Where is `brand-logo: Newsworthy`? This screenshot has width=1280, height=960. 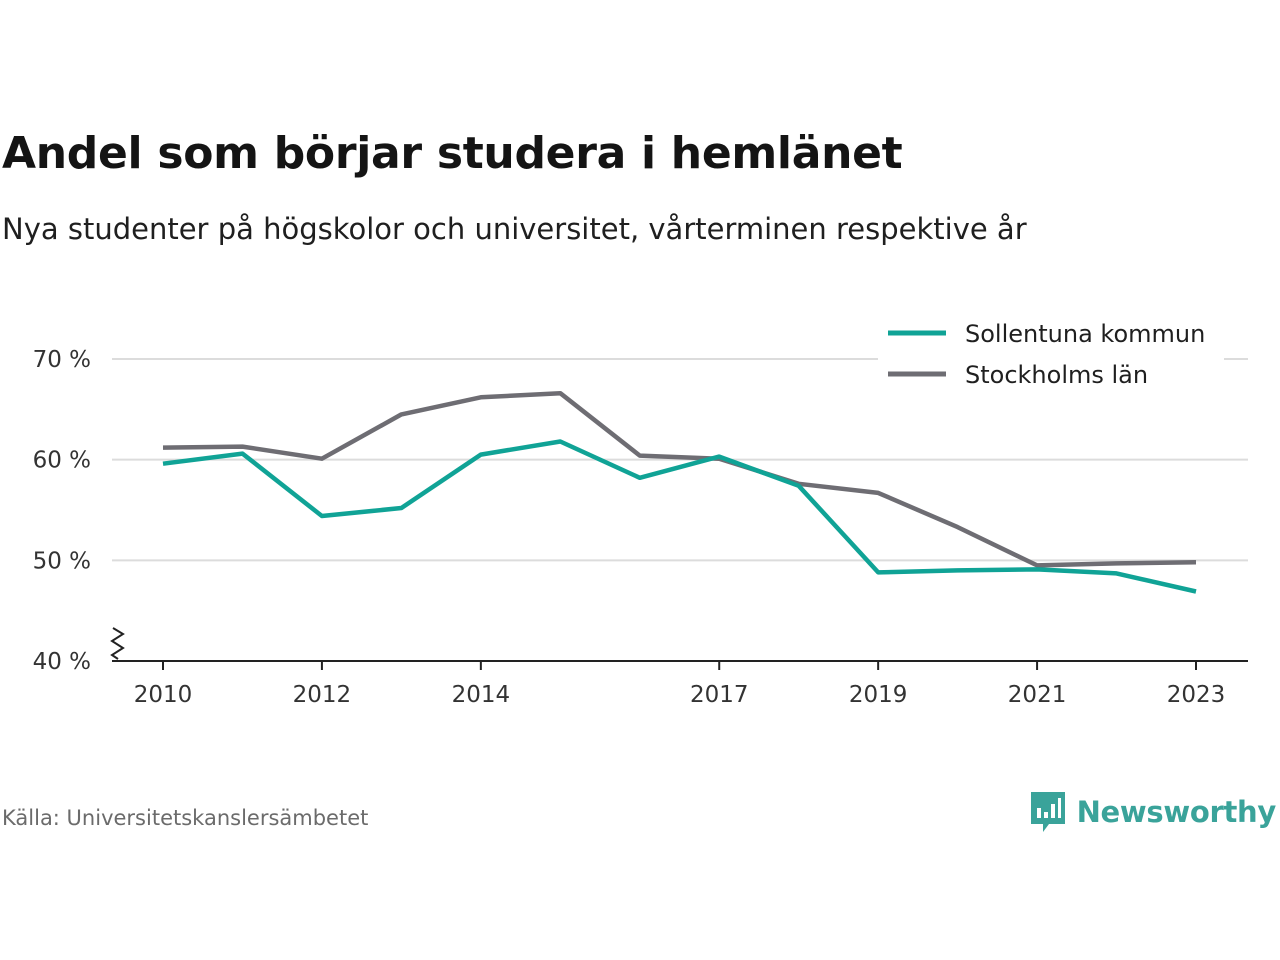 brand-logo: Newsworthy is located at coordinates (1152, 812).